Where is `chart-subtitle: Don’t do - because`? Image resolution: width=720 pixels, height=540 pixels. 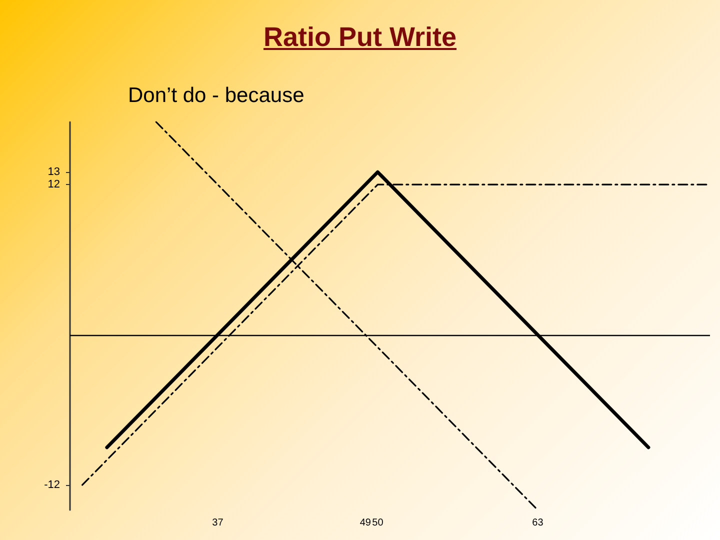
chart-subtitle: Don’t do - because is located at coordinates (216, 96).